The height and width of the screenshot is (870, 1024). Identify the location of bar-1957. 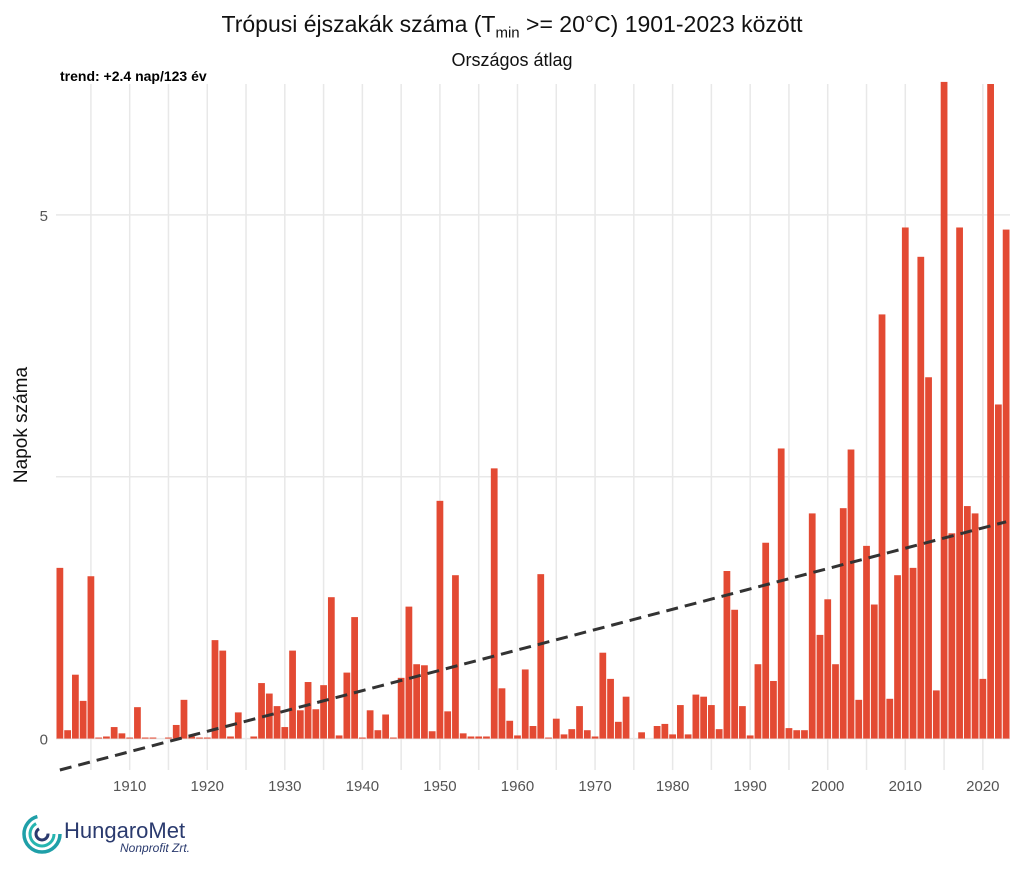
(494, 603).